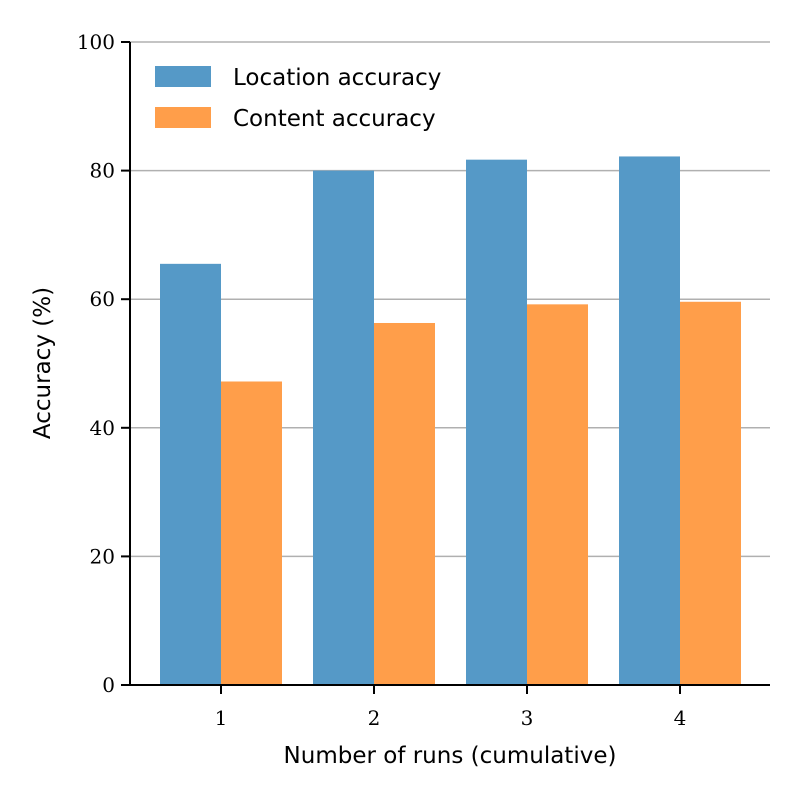 The image size is (800, 800). I want to click on y-axis-label: Accuracy (%), so click(43, 363).